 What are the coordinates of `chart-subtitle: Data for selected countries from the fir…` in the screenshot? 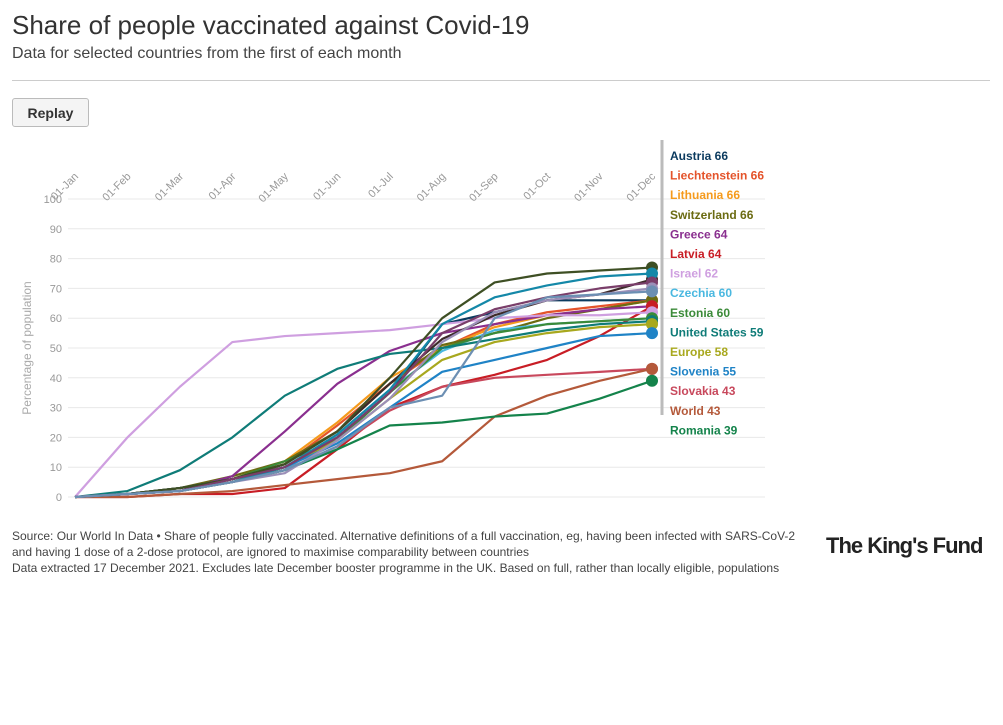 It's located at (207, 53).